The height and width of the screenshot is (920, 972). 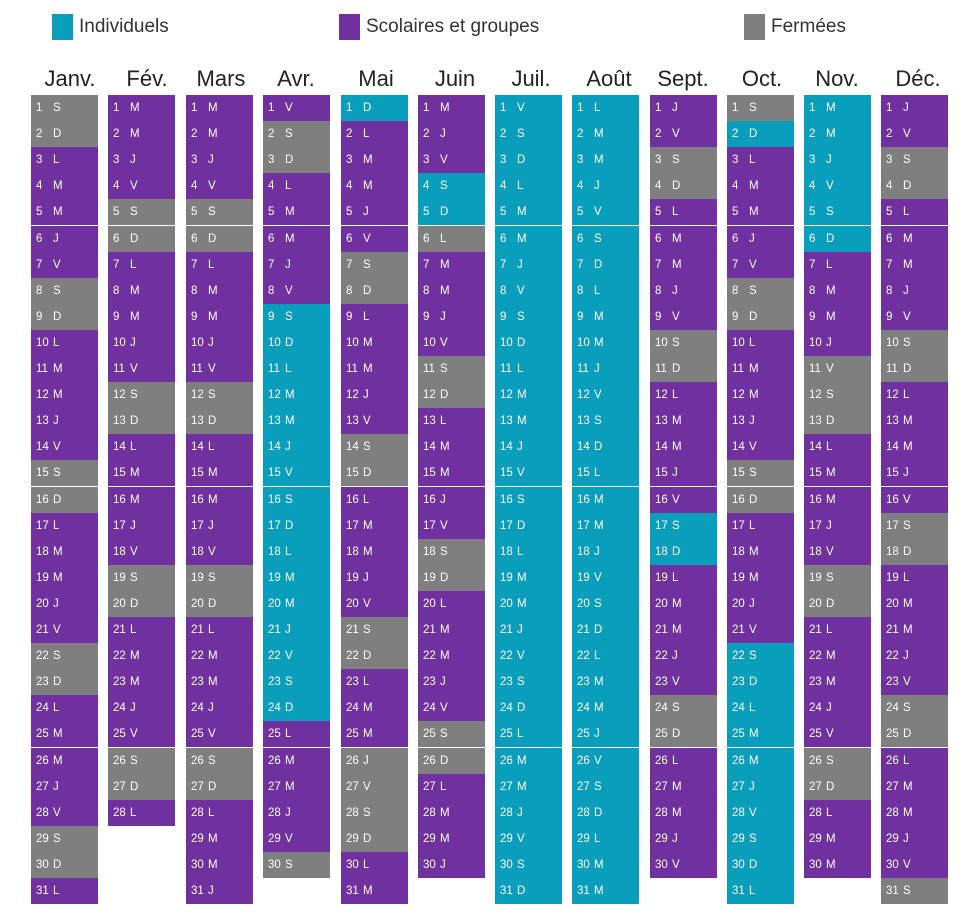 What do you see at coordinates (124, 26) in the screenshot?
I see `legend-label-individuels: Individuels` at bounding box center [124, 26].